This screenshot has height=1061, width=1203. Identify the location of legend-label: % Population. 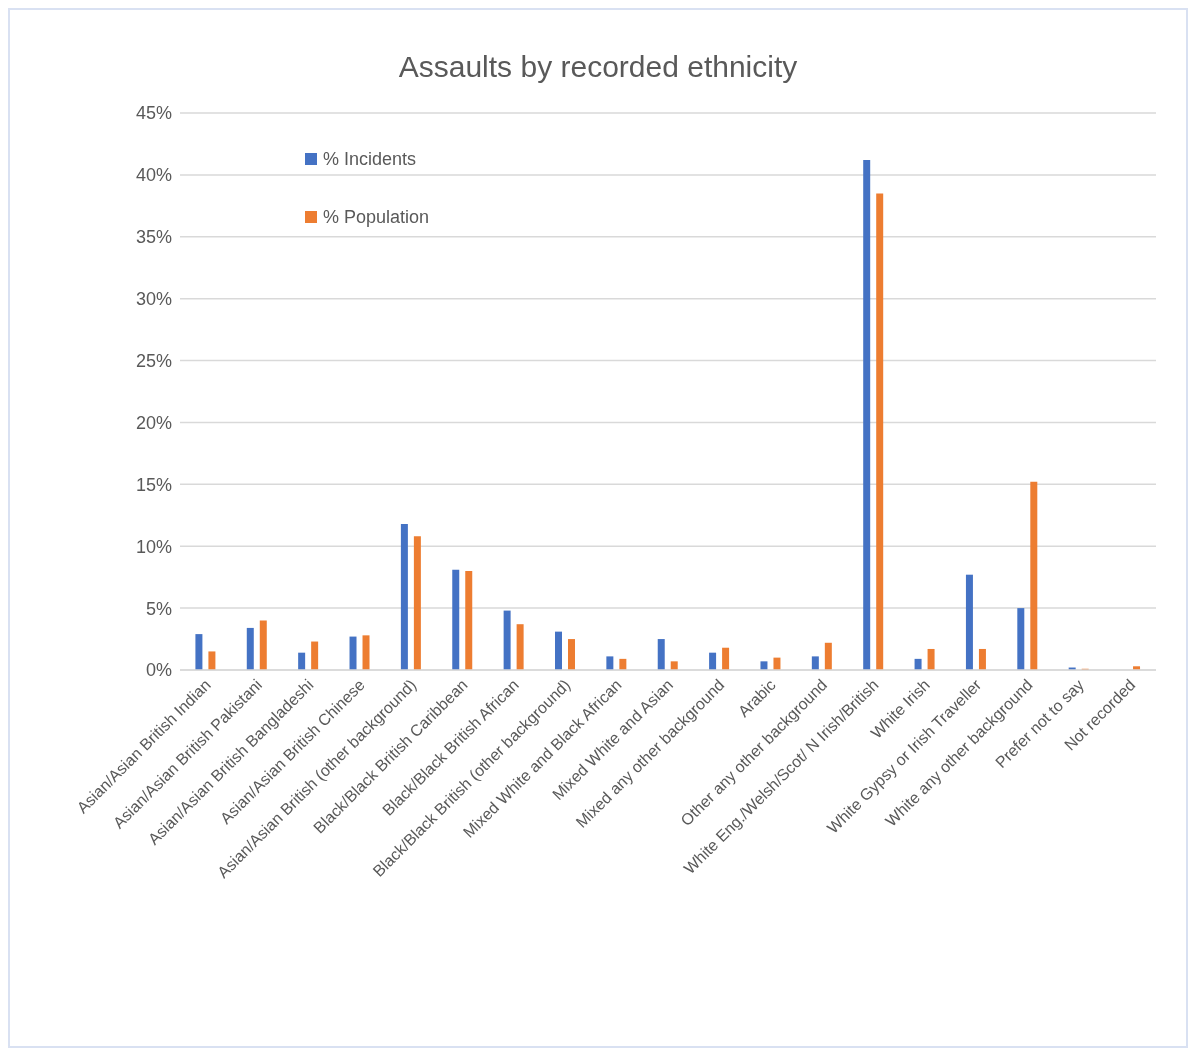
(376, 217).